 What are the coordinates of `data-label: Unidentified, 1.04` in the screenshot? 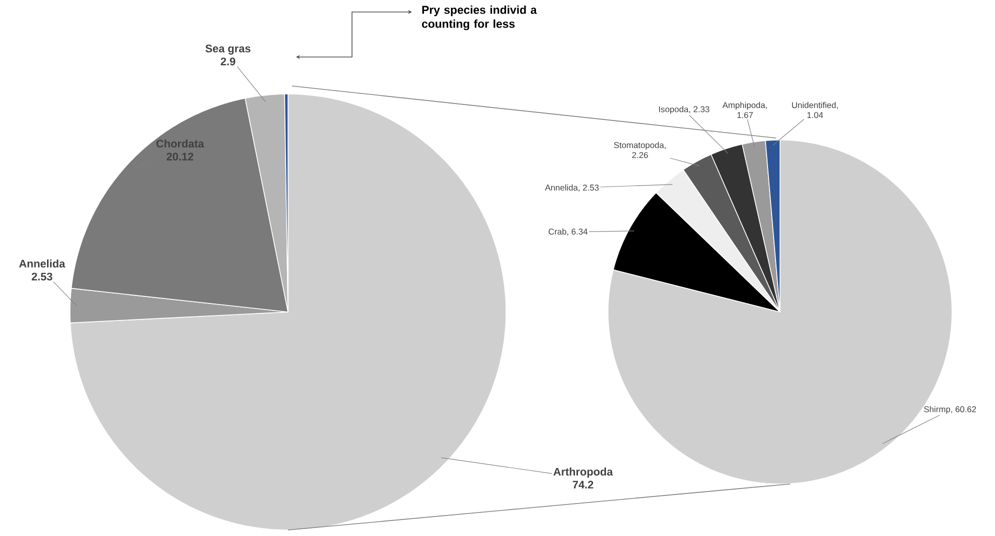 It's located at (815, 110).